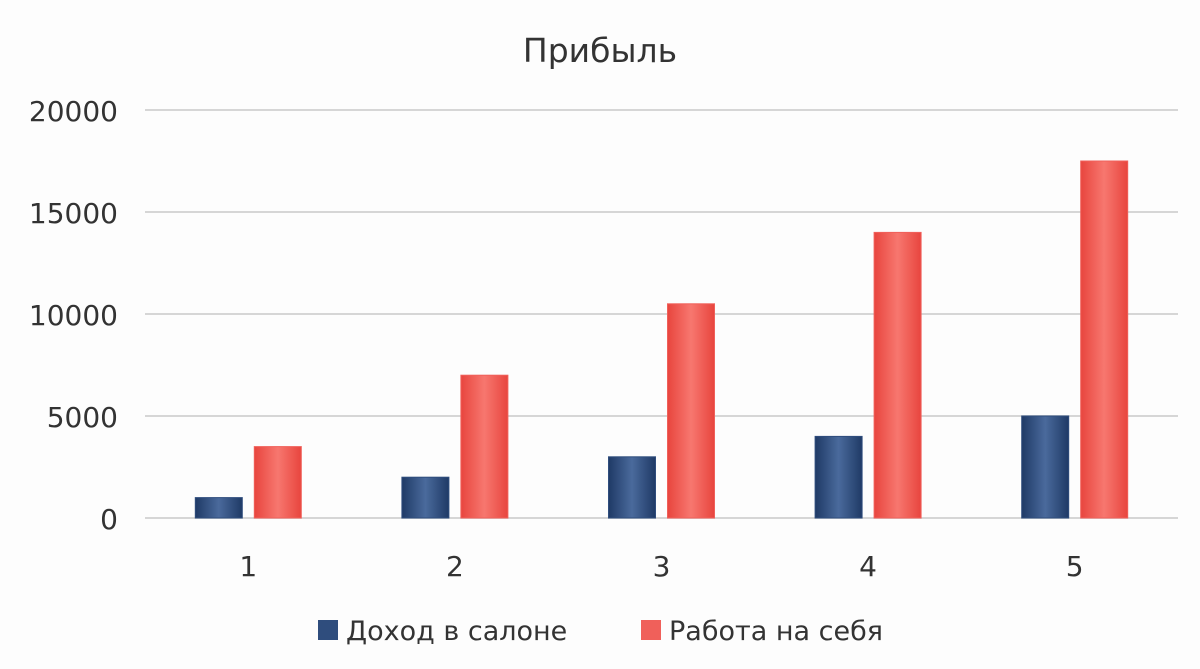 Image resolution: width=1200 pixels, height=669 pixels. What do you see at coordinates (73, 213) in the screenshot?
I see `y-tick-label: 15000` at bounding box center [73, 213].